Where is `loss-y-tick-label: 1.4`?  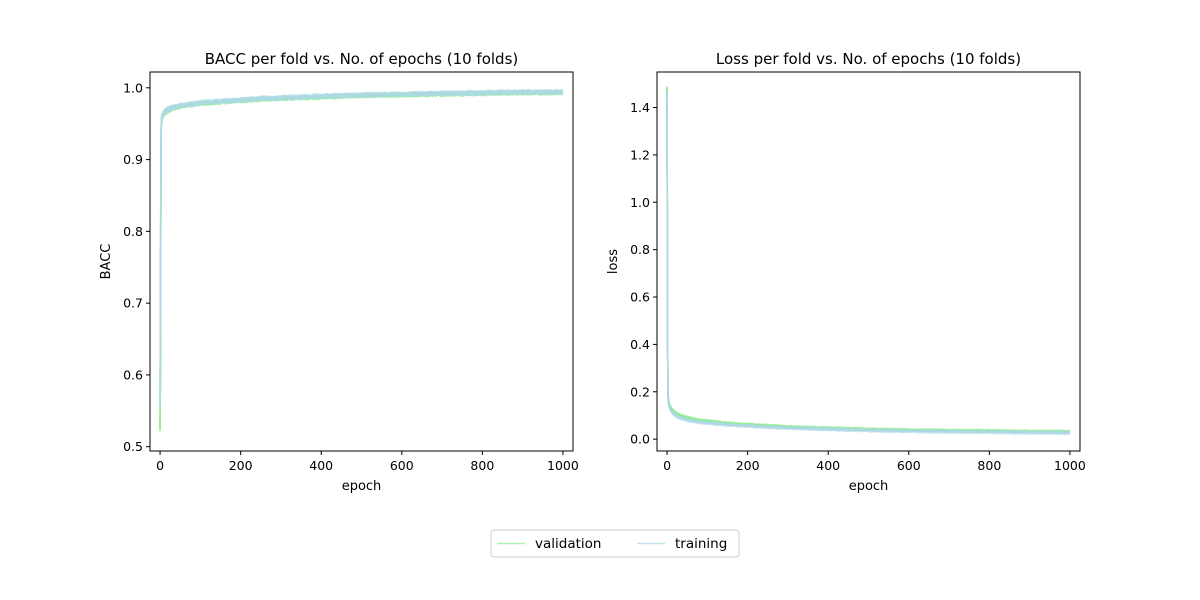 loss-y-tick-label: 1.4 is located at coordinates (640, 107).